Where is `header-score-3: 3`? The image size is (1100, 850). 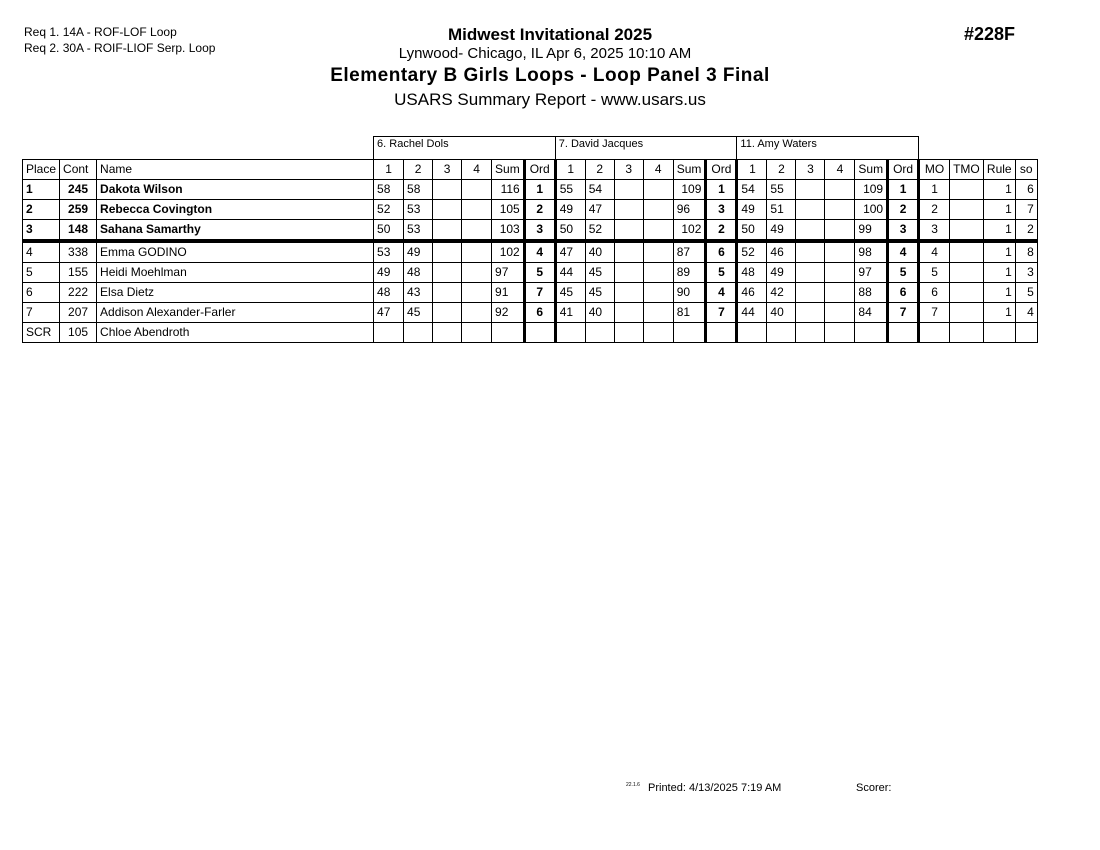
header-score-3: 3 is located at coordinates (628, 169).